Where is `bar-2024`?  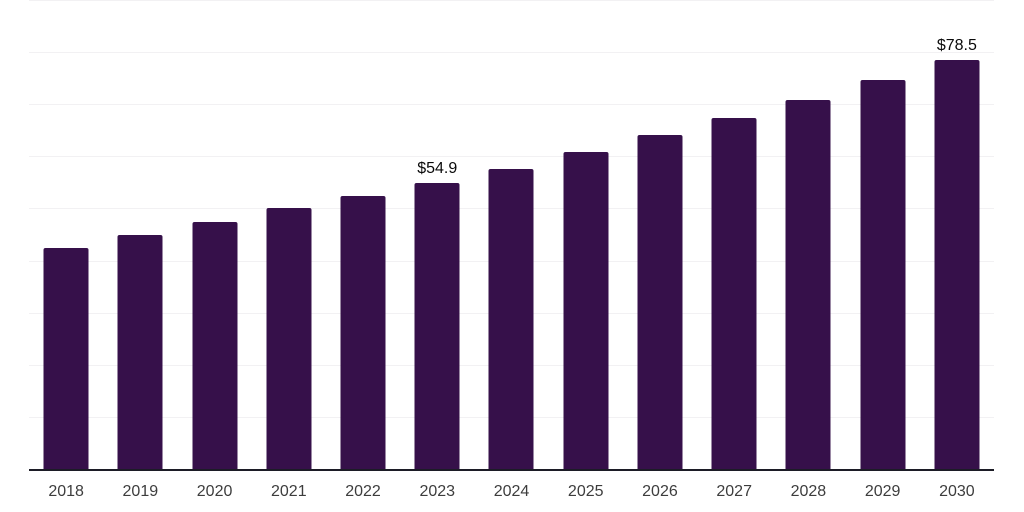
bar-2024 is located at coordinates (511, 319).